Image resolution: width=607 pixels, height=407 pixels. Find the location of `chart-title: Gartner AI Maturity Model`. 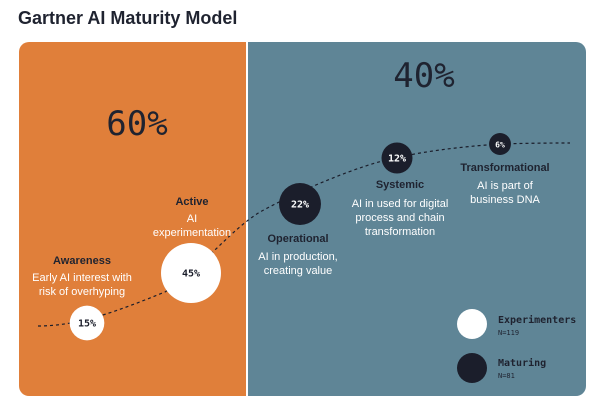

chart-title: Gartner AI Maturity Model is located at coordinates (128, 18).